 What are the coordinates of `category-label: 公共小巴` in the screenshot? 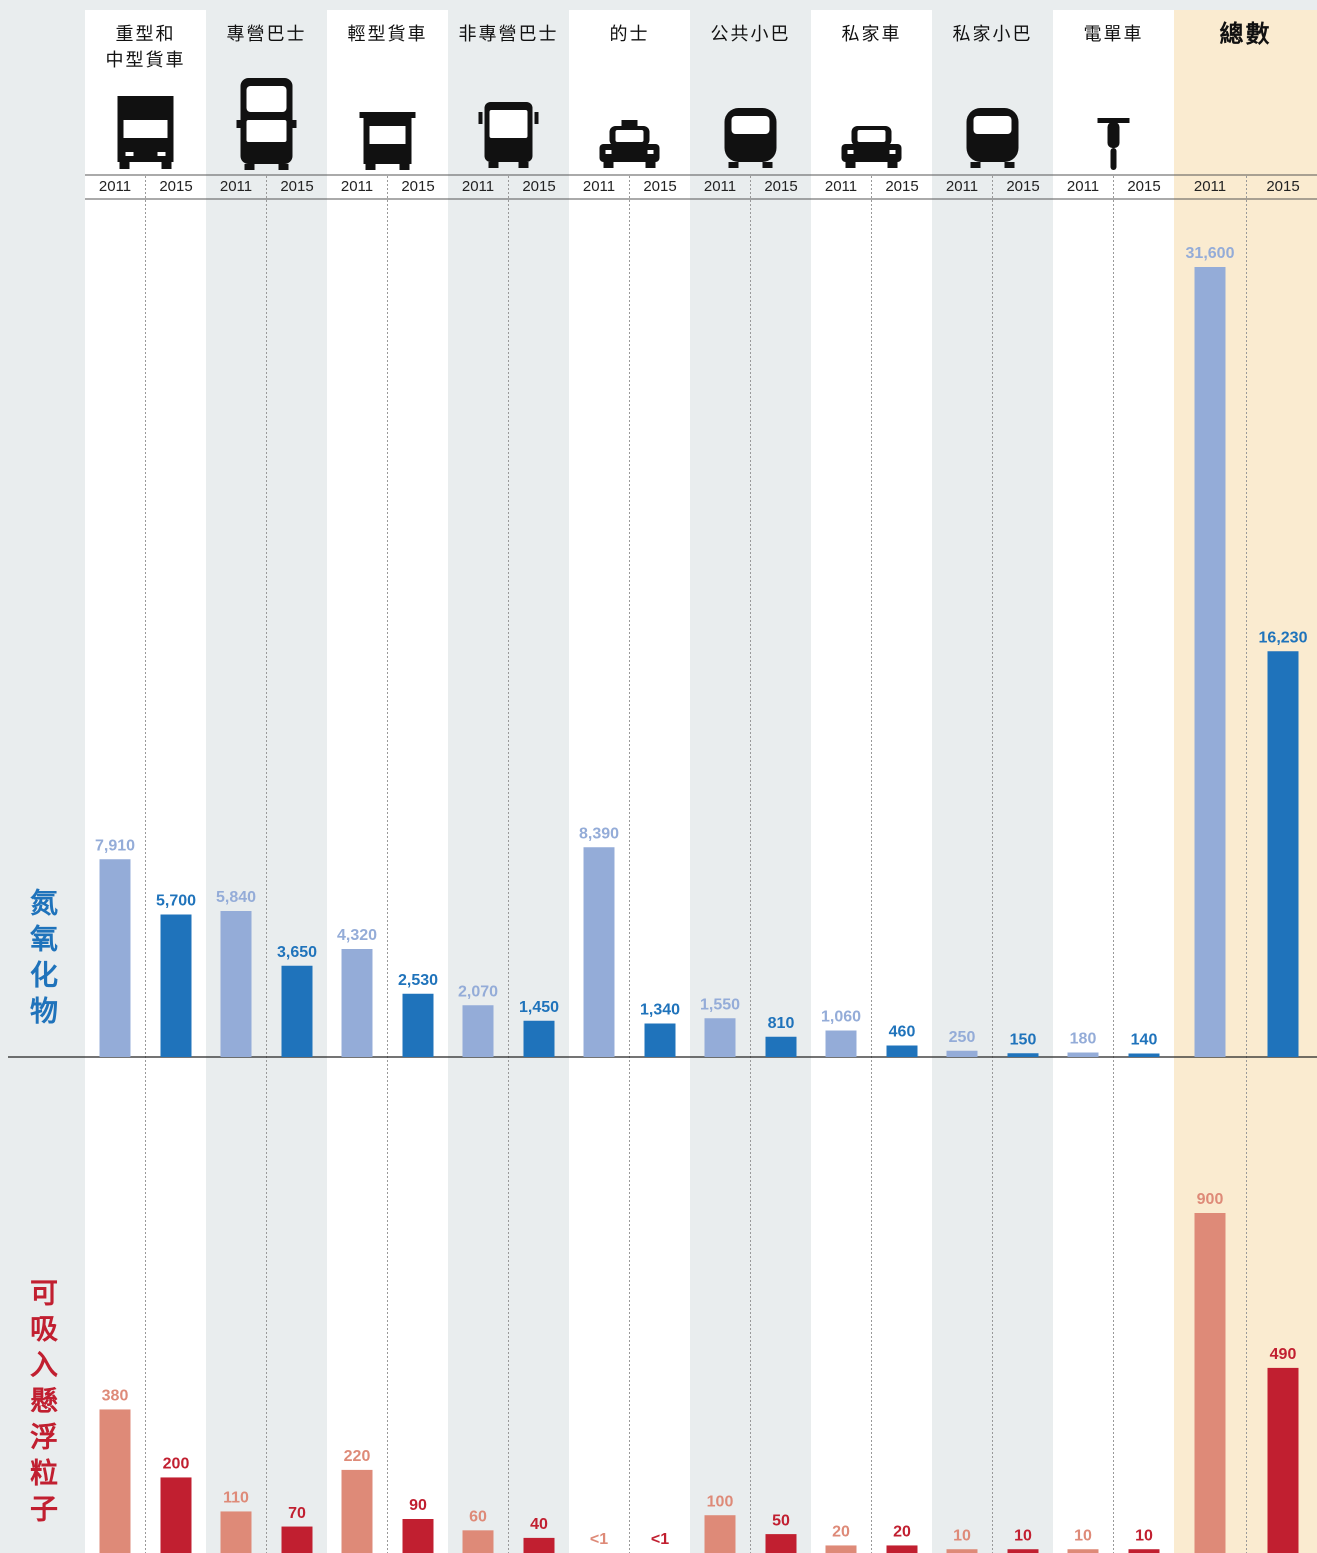 It's located at (750, 34).